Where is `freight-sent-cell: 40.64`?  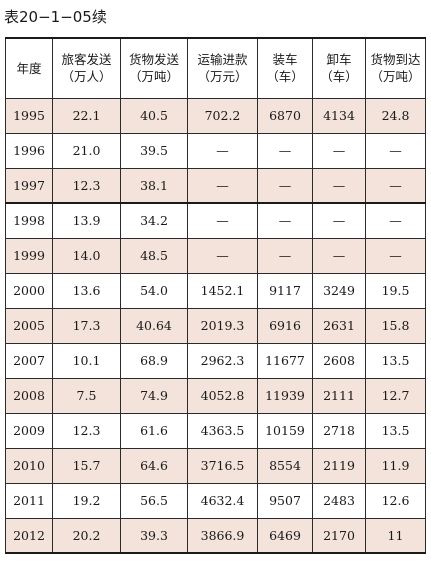 freight-sent-cell: 40.64 is located at coordinates (154, 325).